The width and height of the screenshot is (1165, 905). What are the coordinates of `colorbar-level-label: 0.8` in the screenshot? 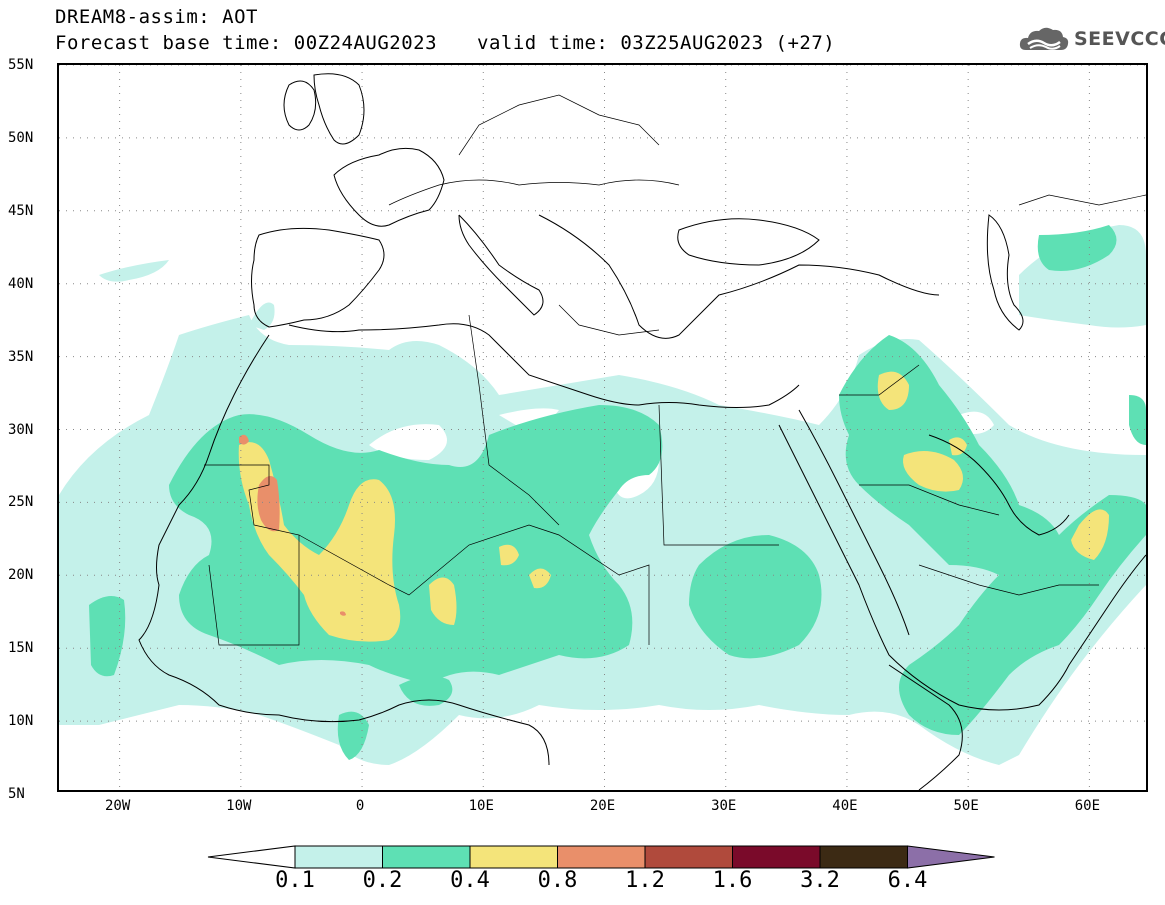 It's located at (557, 880).